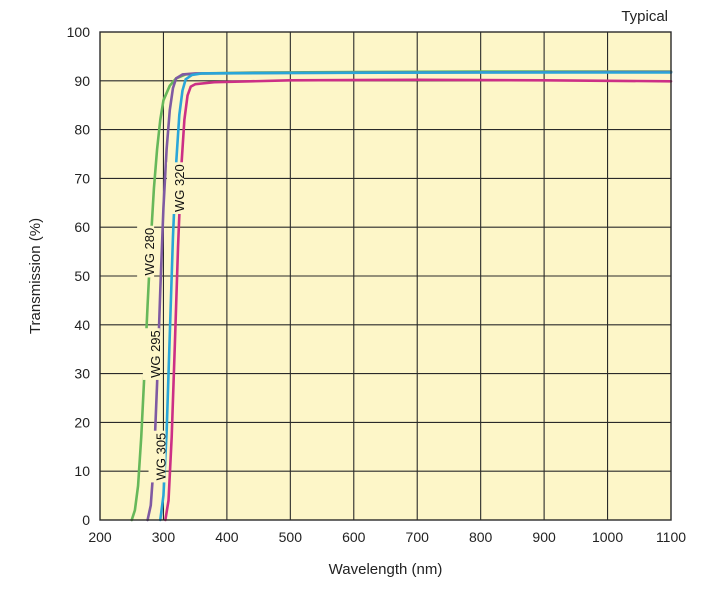  I want to click on y-tick-label: 70, so click(82, 178).